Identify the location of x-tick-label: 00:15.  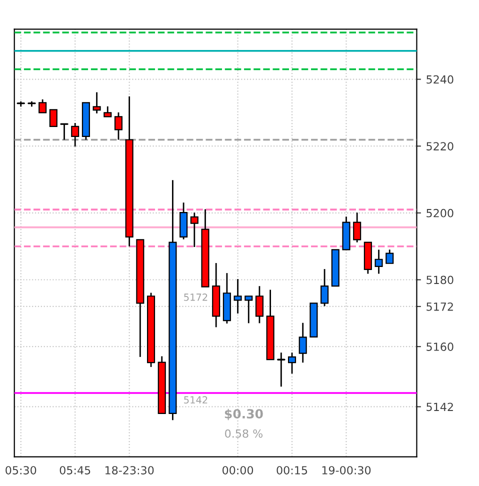
(292, 470).